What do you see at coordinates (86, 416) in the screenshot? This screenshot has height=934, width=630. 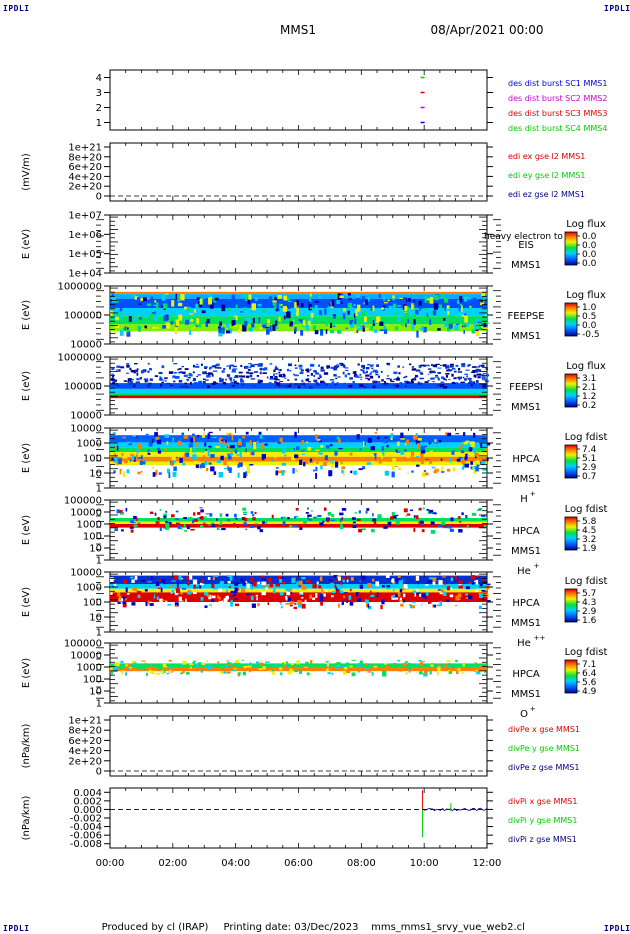 I see `y-tick-label: 10000` at bounding box center [86, 416].